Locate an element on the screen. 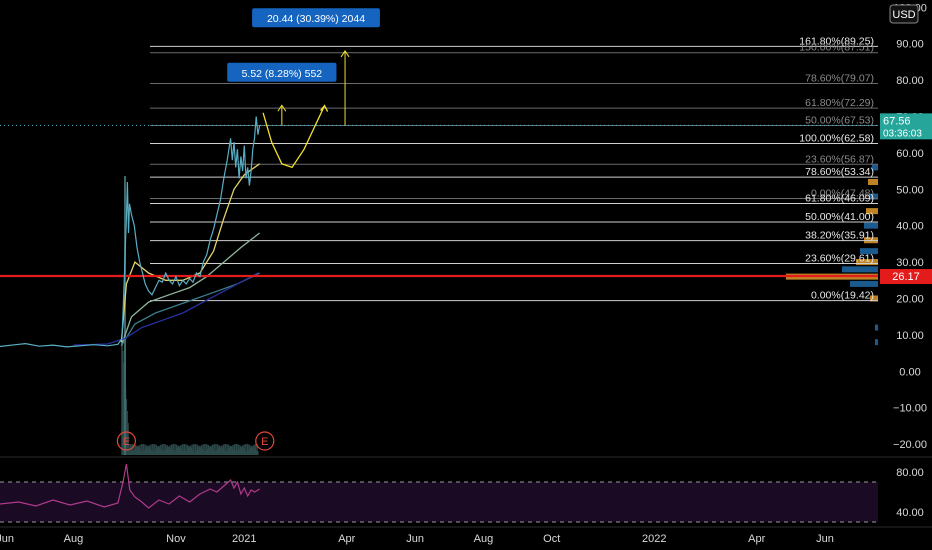 Image resolution: width=932 pixels, height=550 pixels. y-tick-label: 0.00 is located at coordinates (909, 372).